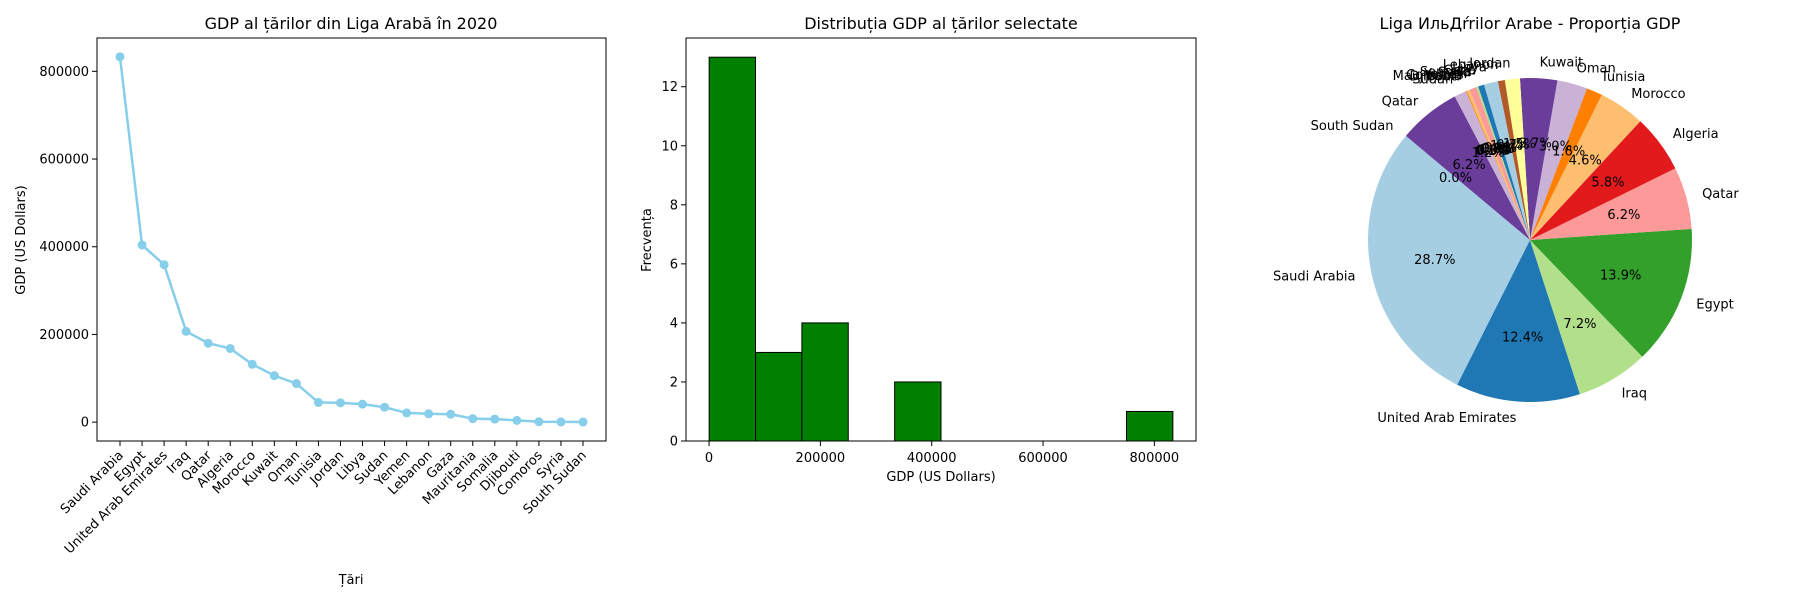 The width and height of the screenshot is (1800, 600). I want to click on pie-slice-percent: 3.0%, so click(1555, 147).